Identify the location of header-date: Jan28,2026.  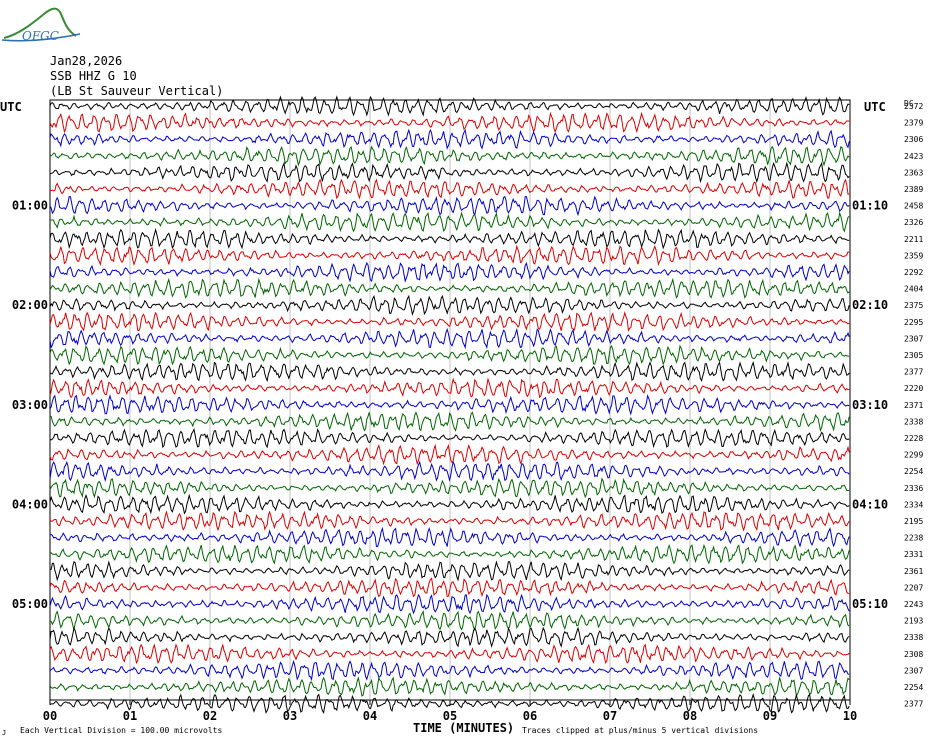
(86, 61).